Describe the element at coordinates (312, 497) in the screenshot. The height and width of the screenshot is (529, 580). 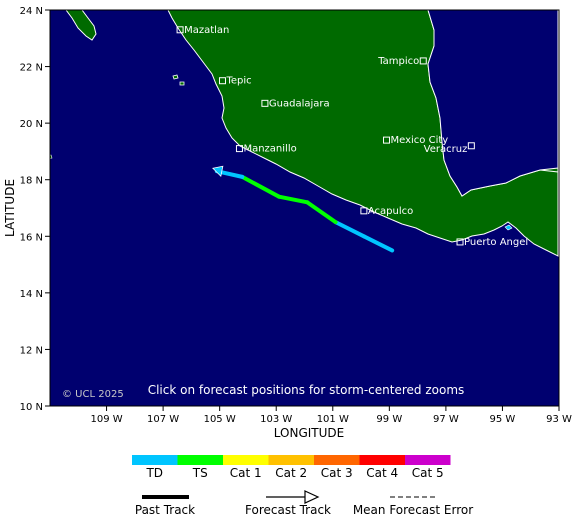
I see `forecast-arrow-icon` at that location.